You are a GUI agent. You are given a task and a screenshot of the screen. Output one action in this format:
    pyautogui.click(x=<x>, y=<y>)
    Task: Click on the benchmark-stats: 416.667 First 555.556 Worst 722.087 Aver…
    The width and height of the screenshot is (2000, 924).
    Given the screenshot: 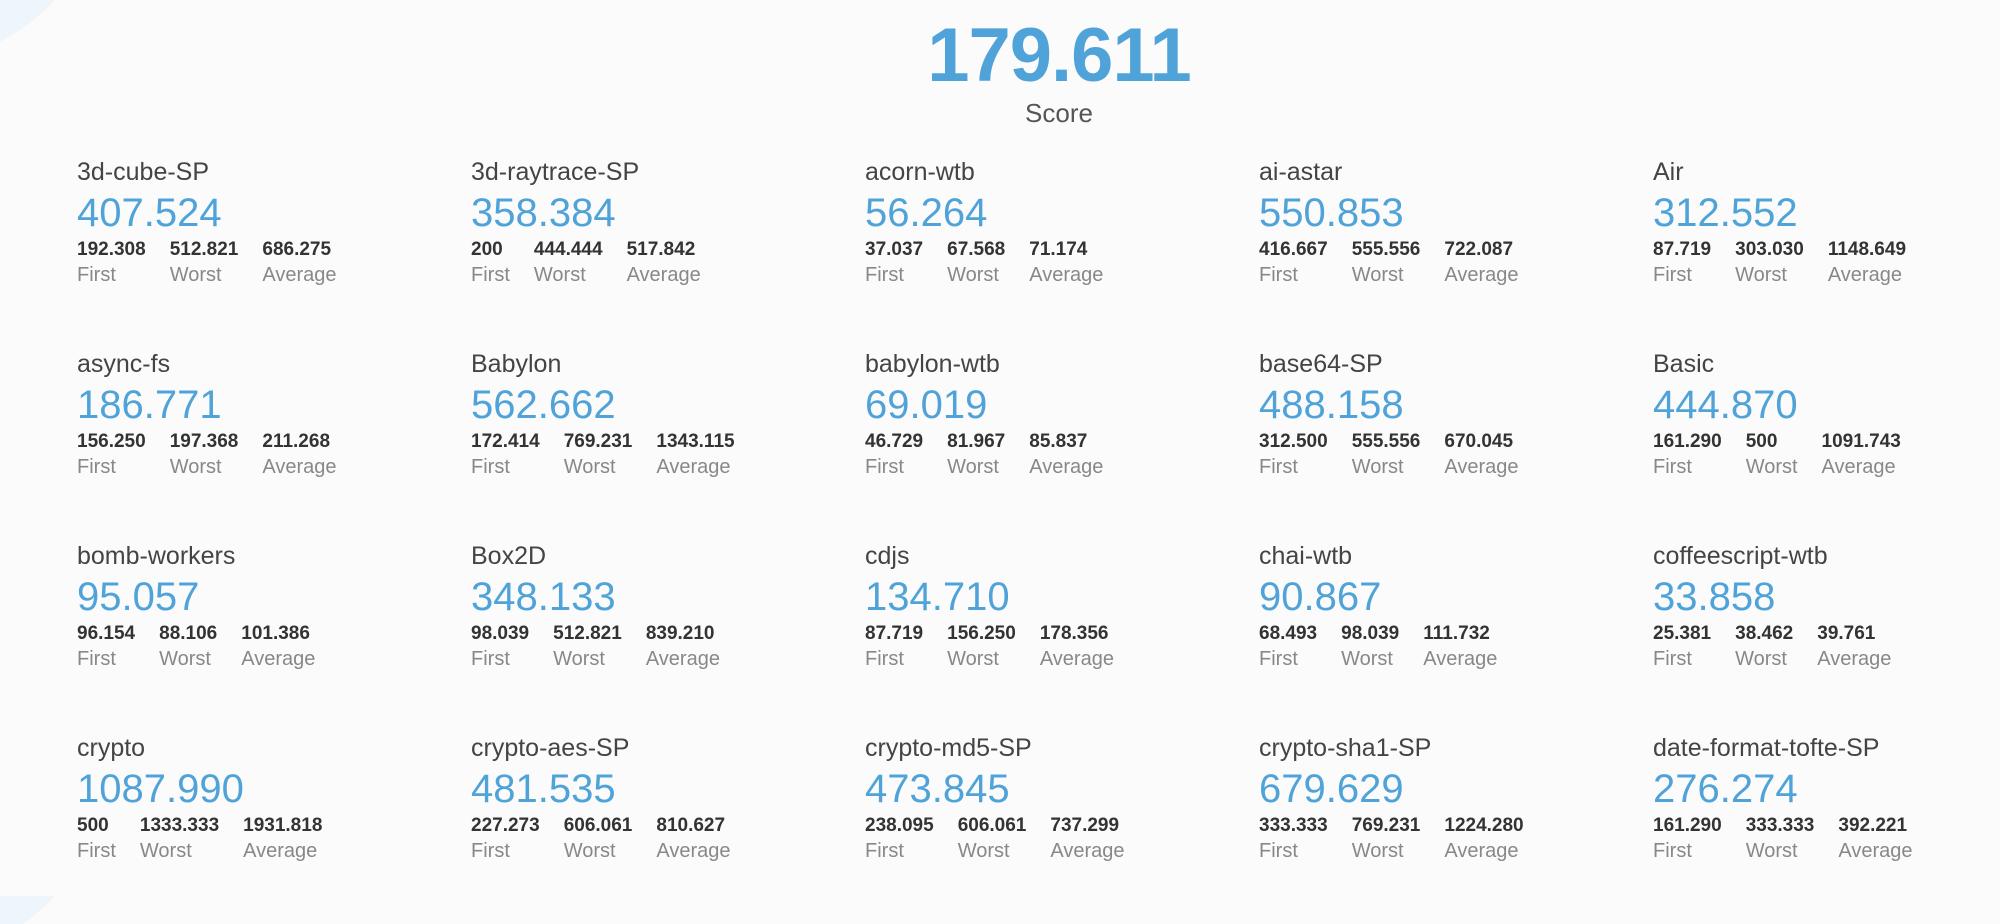 What is the action you would take?
    pyautogui.click(x=1456, y=263)
    